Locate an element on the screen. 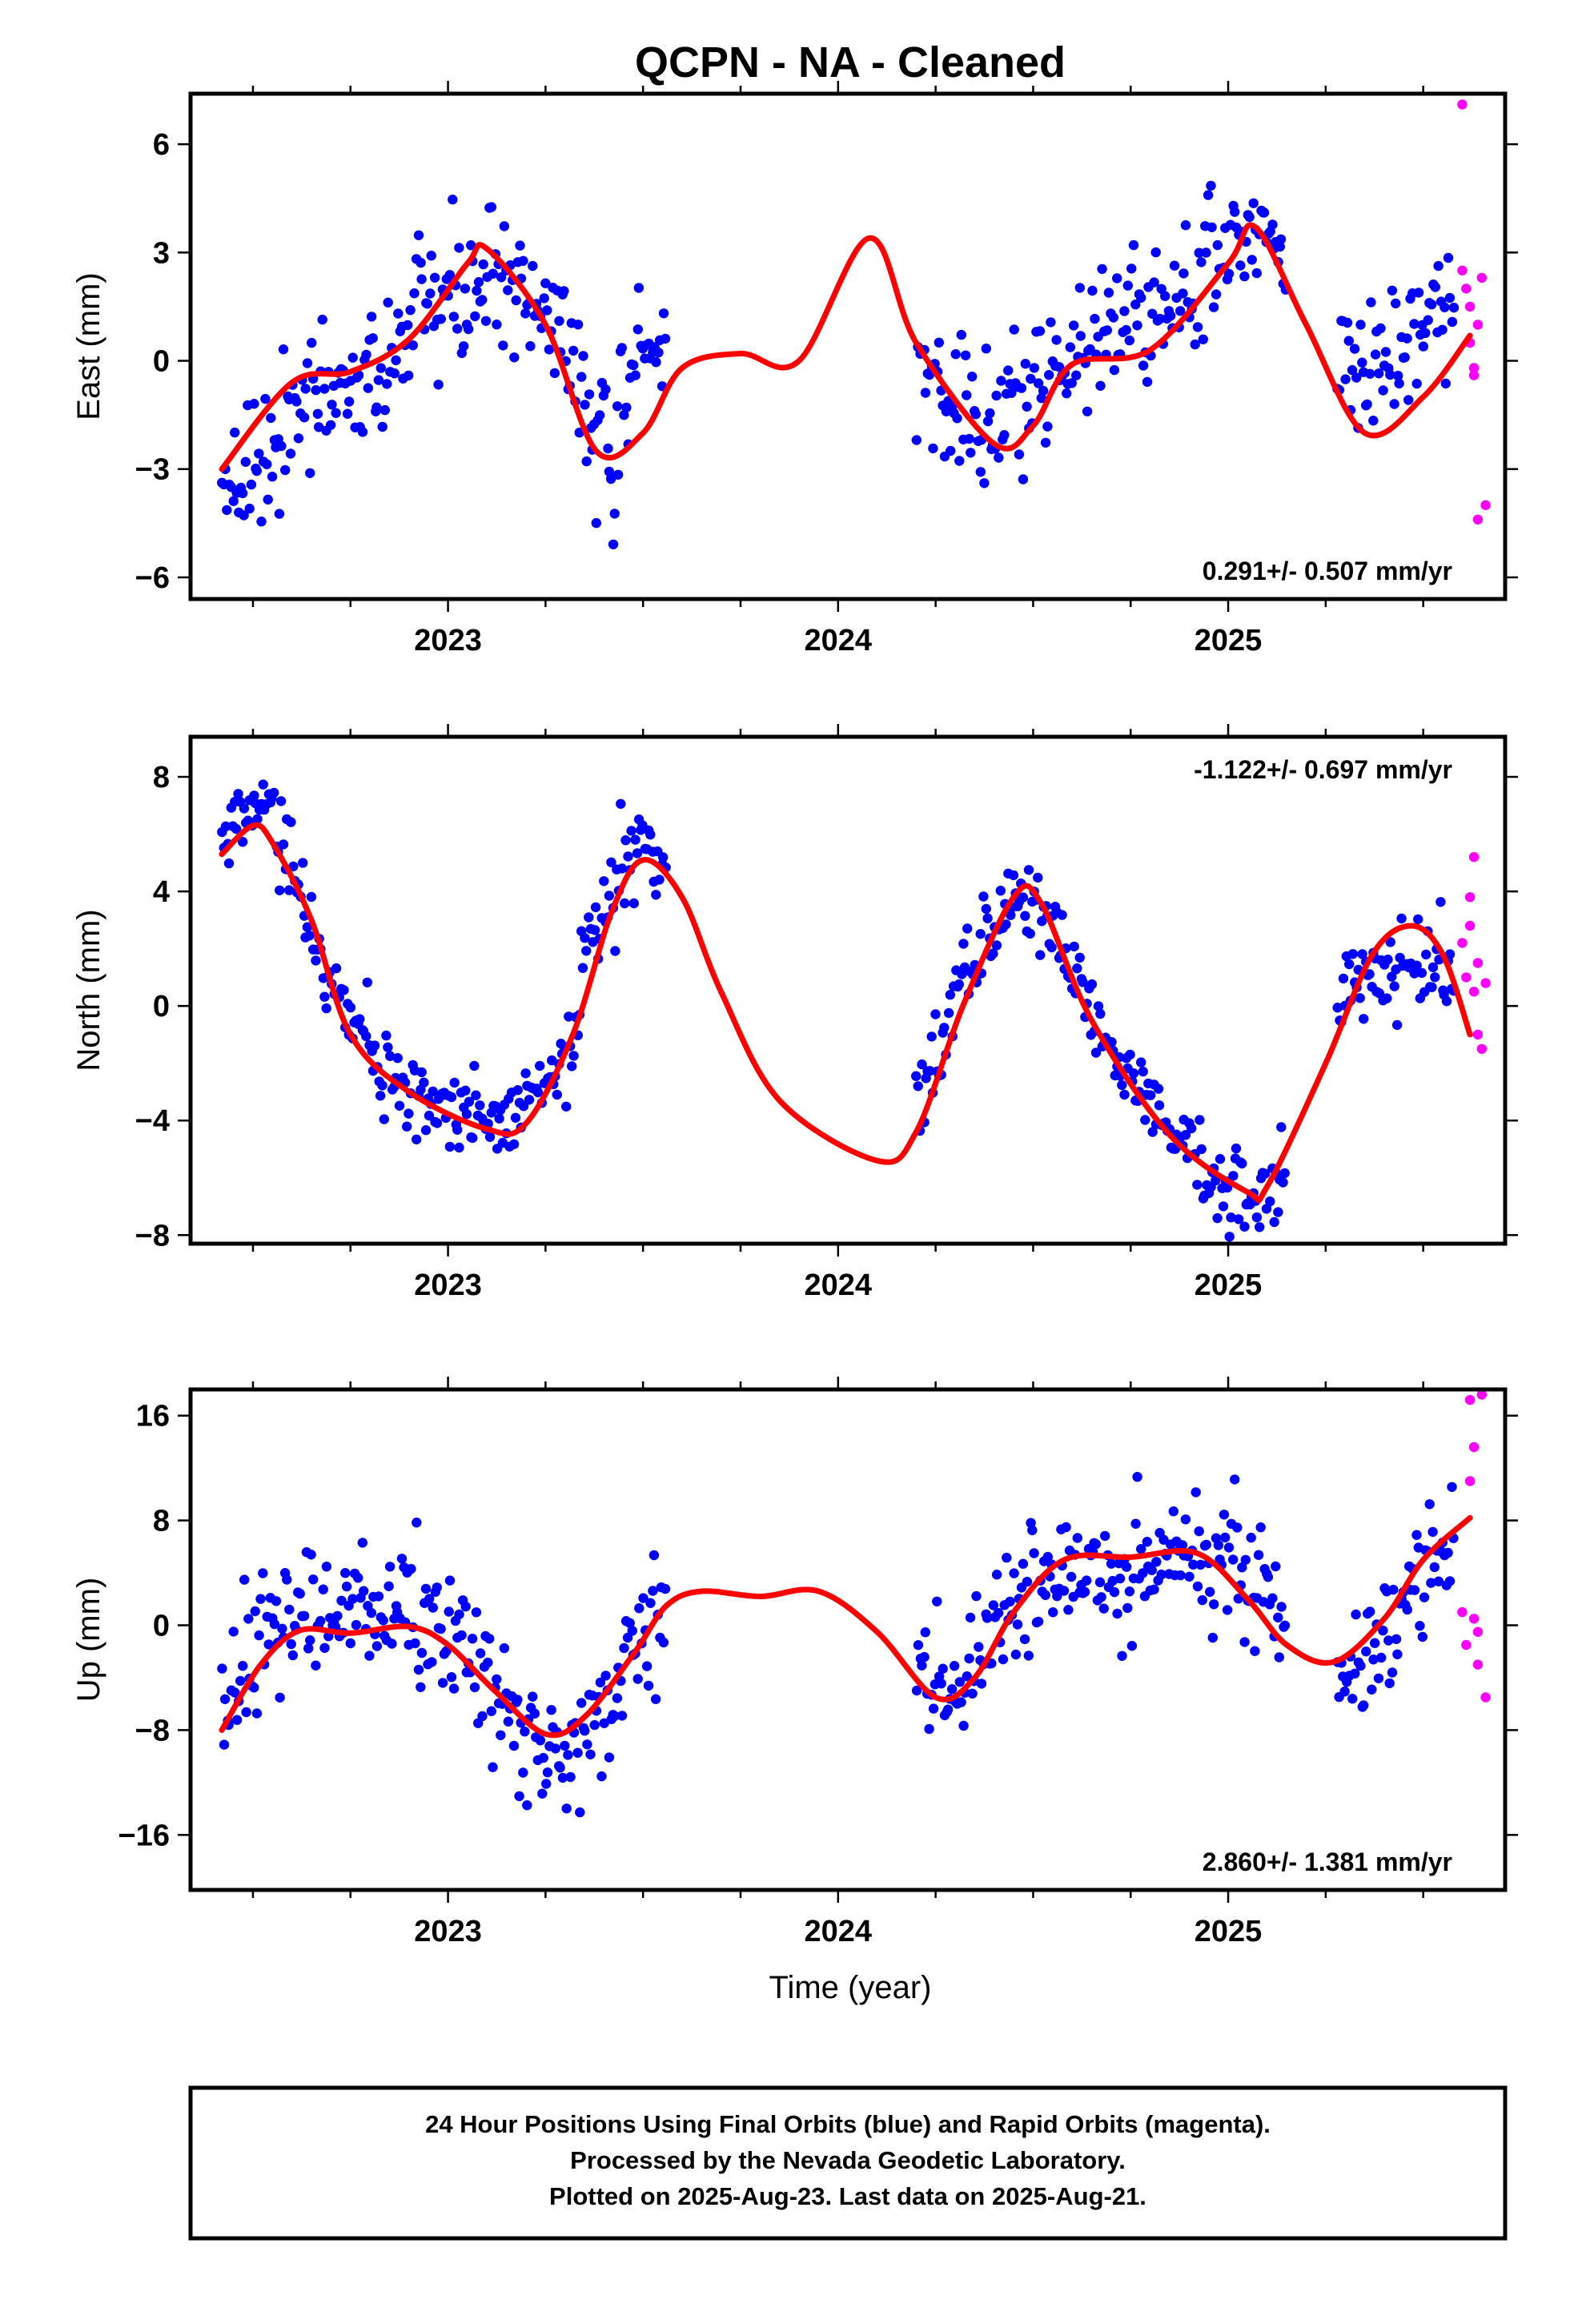  north-y-tick-label: 0 is located at coordinates (161, 1006).